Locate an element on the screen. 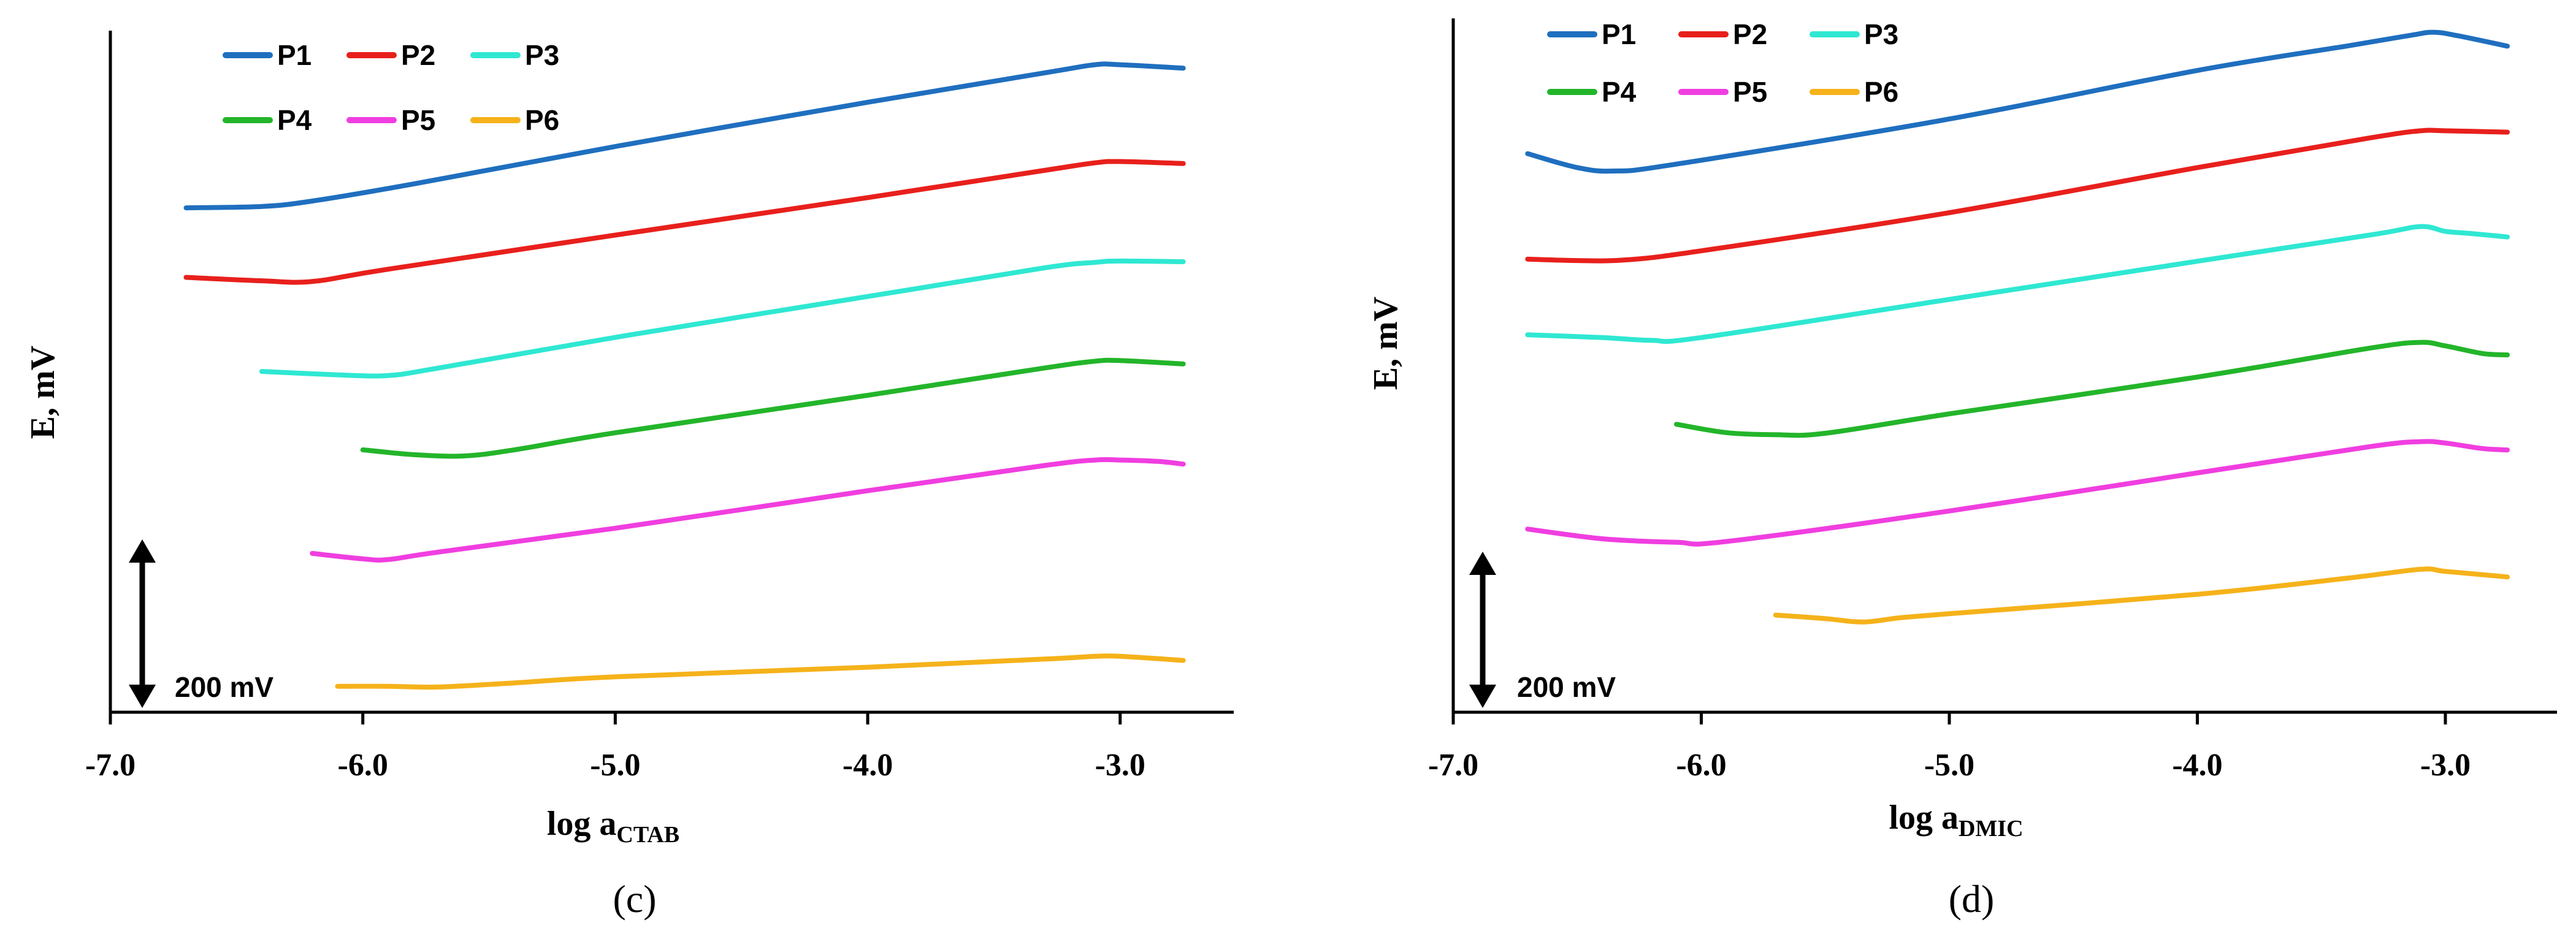 The height and width of the screenshot is (939, 2576). x-axis-title: log aDMIC is located at coordinates (1956, 821).